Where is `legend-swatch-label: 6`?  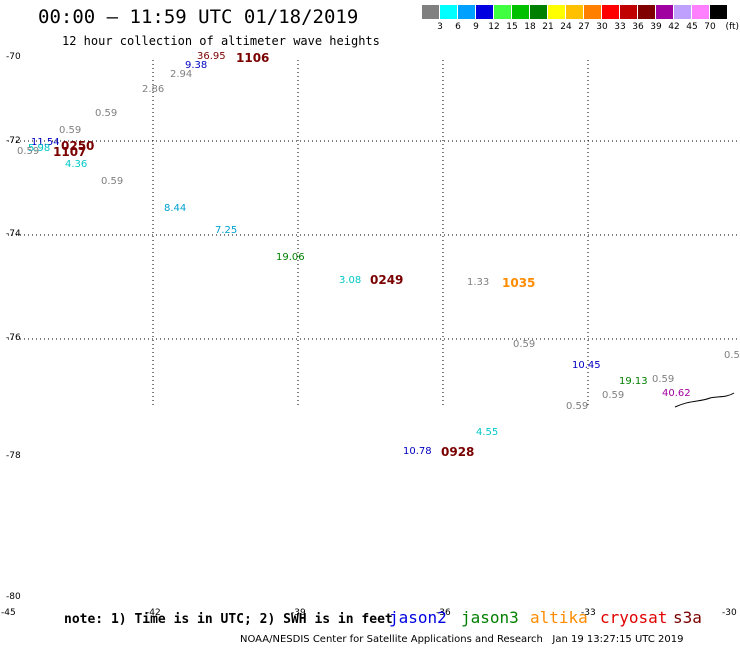 legend-swatch-label: 6 is located at coordinates (458, 27).